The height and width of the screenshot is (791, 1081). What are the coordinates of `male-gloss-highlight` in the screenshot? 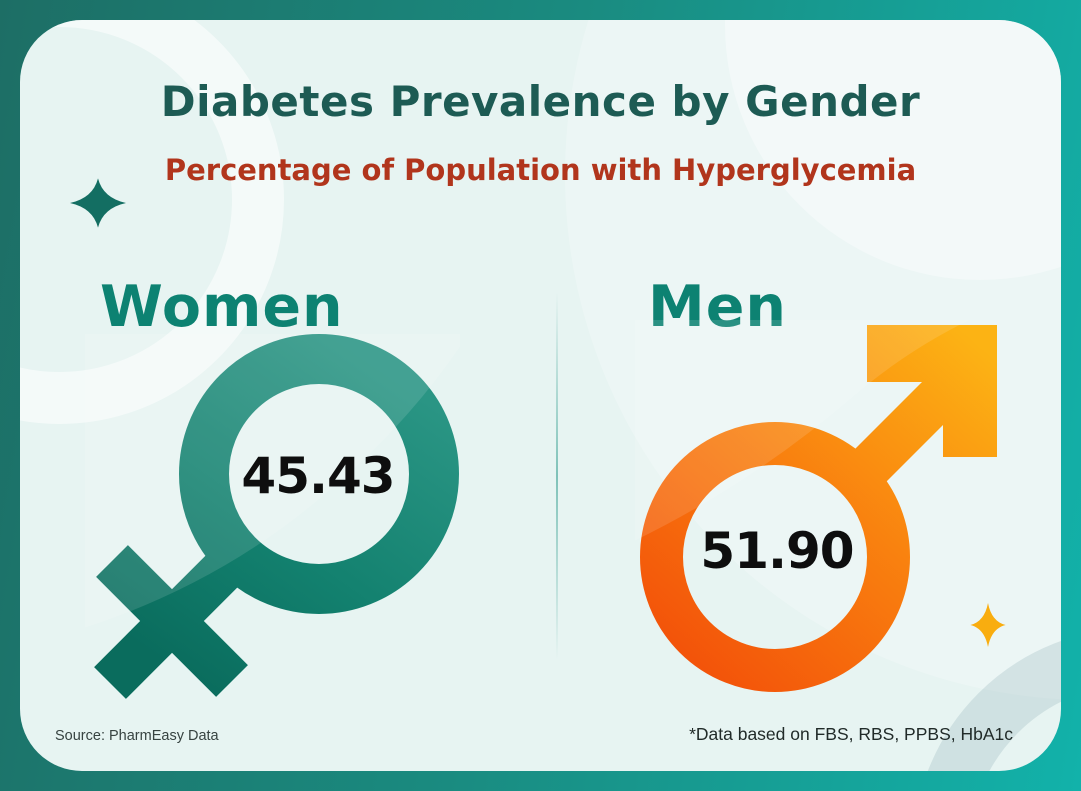 It's located at (802, 430).